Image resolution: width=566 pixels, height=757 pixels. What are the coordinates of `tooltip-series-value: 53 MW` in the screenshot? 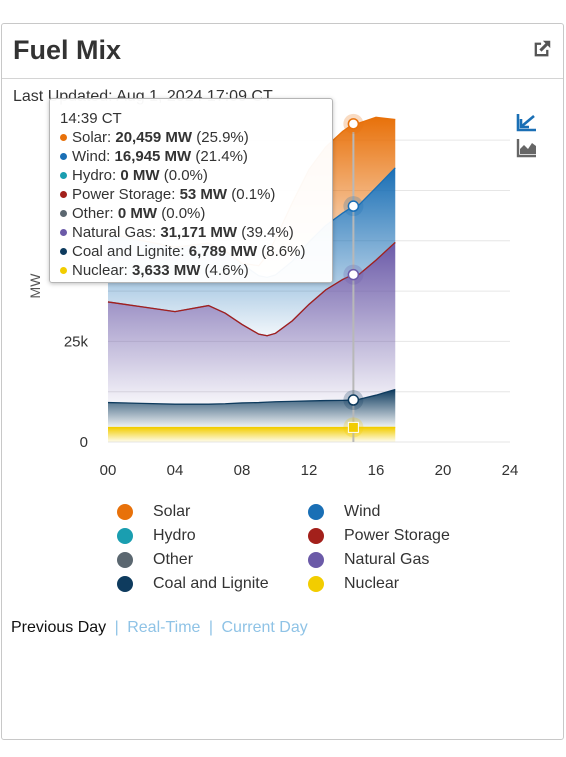 It's located at (203, 194).